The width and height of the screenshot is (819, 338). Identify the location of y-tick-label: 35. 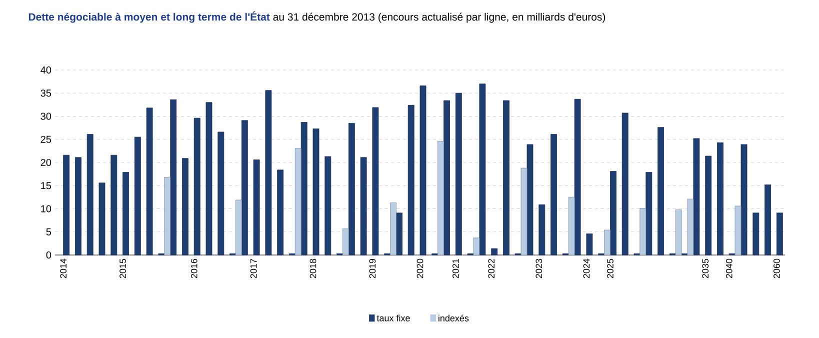
(46, 93).